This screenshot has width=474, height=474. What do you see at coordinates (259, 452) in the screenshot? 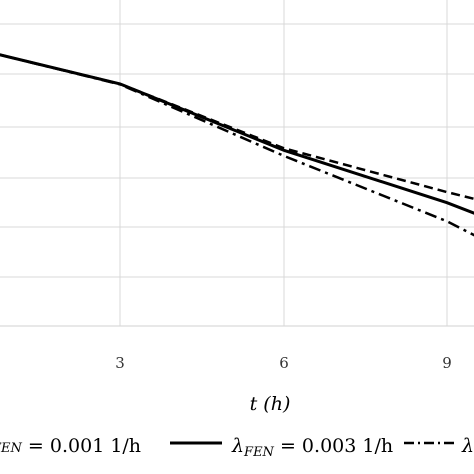
I see `legend-item-2-sub: FEN` at bounding box center [259, 452].